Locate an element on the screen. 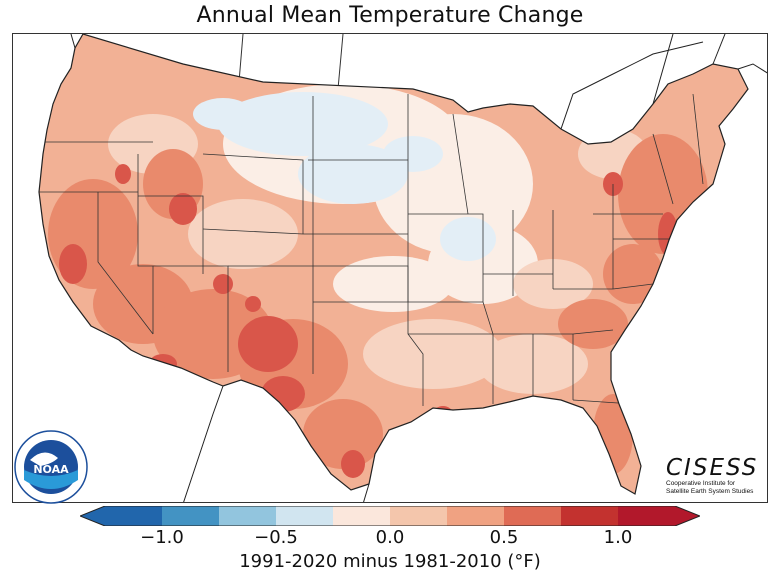 This screenshot has height=575, width=780. noaa-logo-graphic: NOAA is located at coordinates (51, 467).